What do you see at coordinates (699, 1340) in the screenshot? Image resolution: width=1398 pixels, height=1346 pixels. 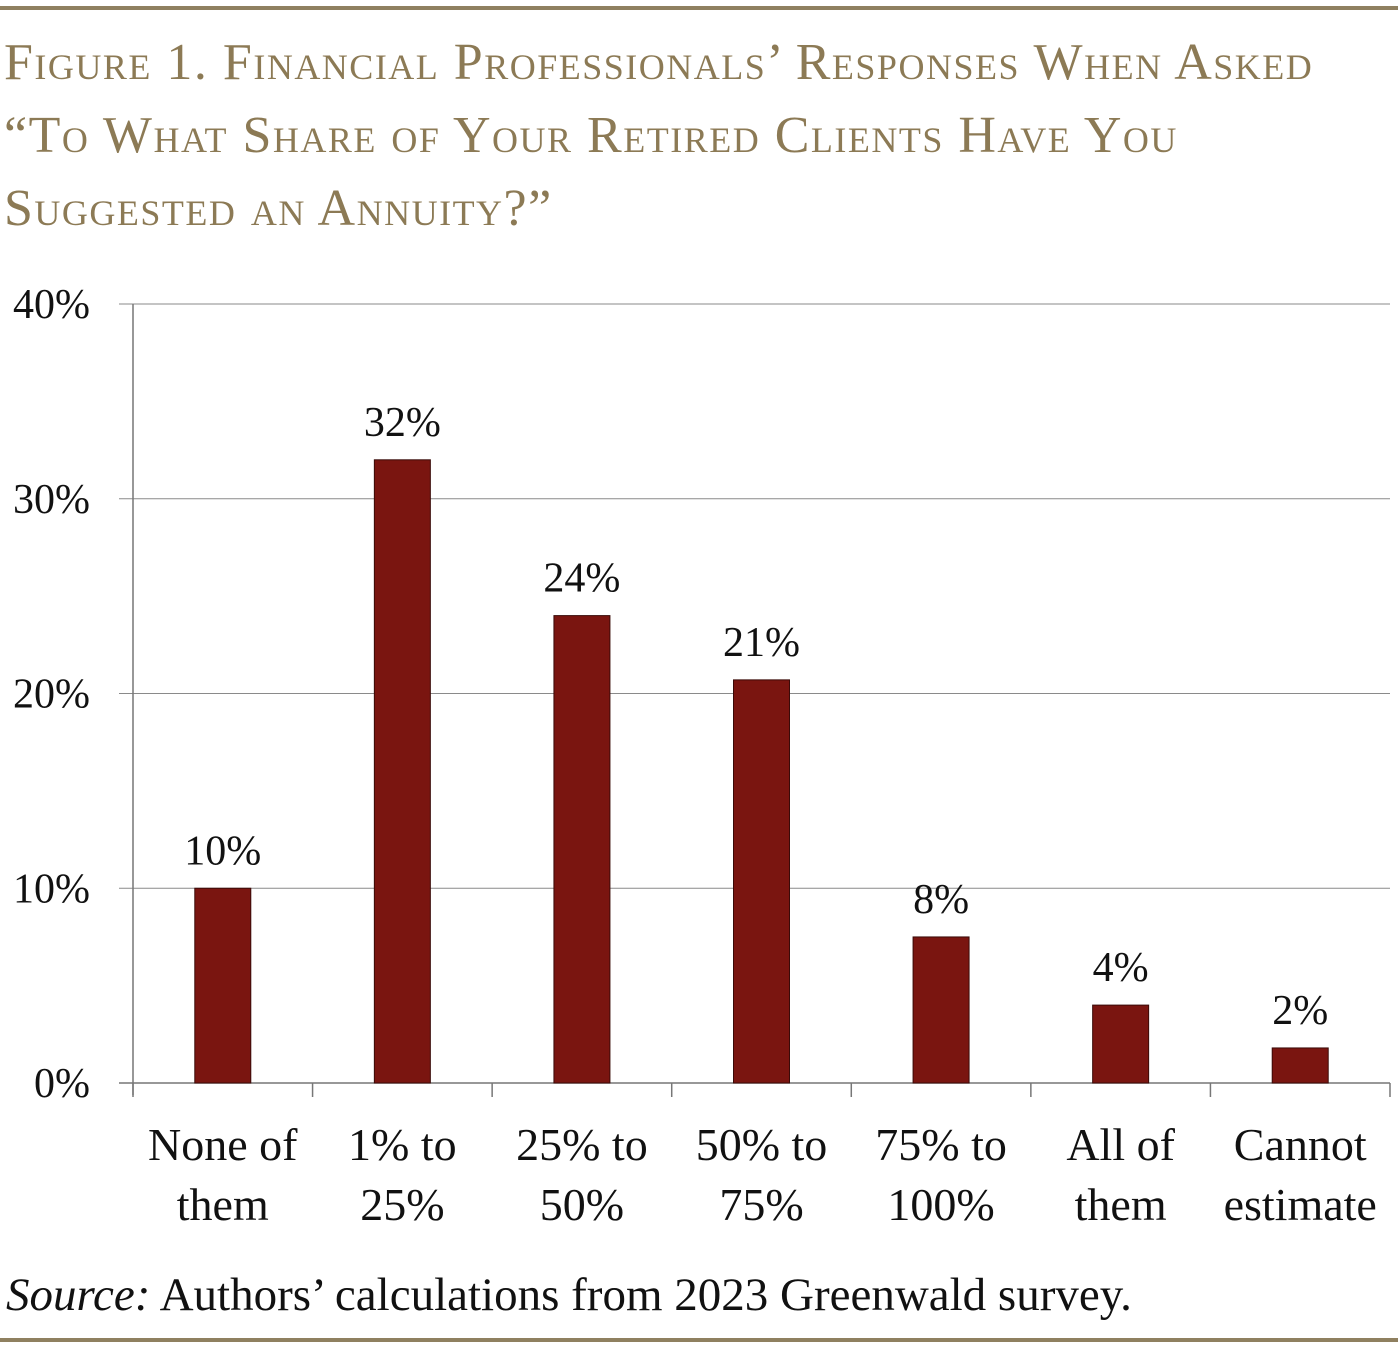 I see `bottom-rule` at bounding box center [699, 1340].